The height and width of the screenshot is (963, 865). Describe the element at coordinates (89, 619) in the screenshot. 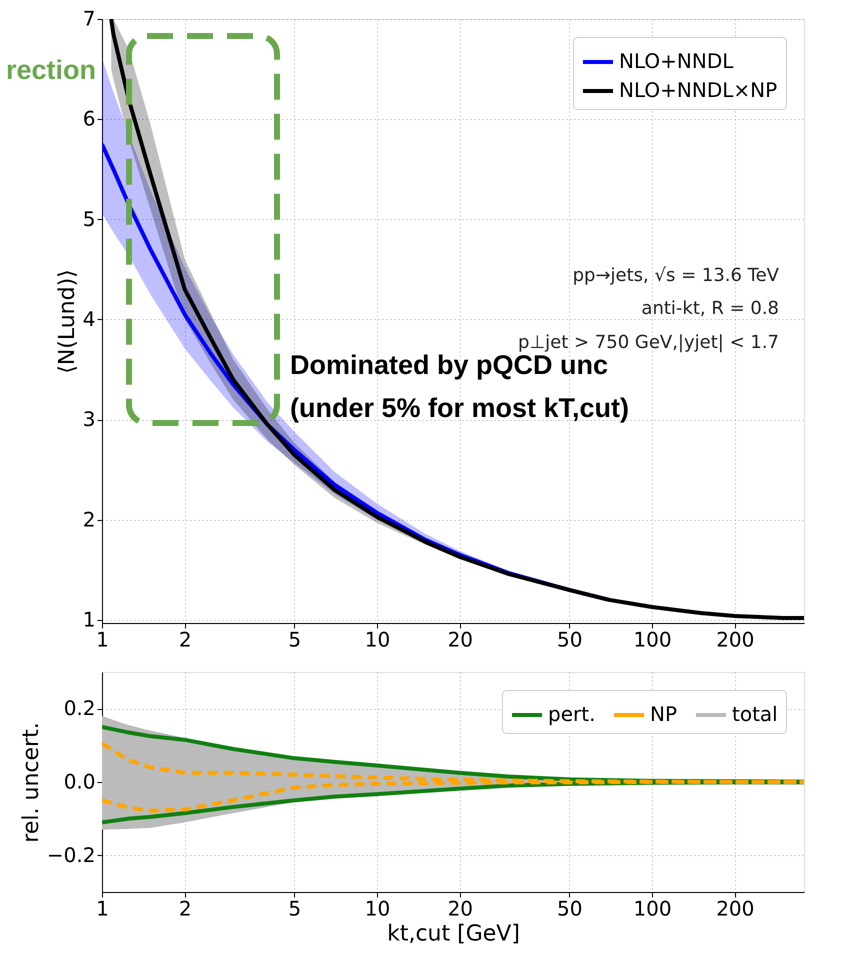

I see `y-tick-label: 1` at that location.